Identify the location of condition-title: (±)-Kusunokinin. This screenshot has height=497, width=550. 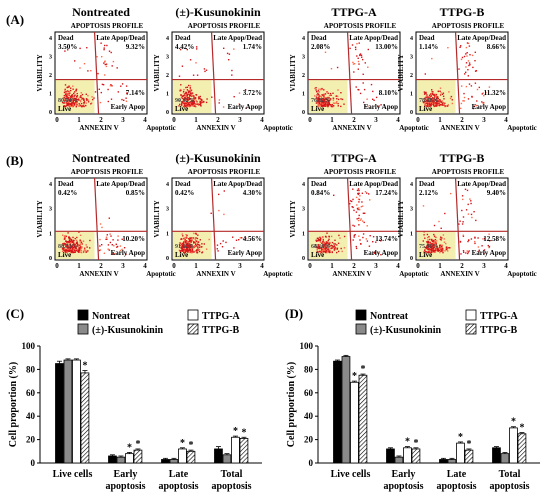
(218, 158).